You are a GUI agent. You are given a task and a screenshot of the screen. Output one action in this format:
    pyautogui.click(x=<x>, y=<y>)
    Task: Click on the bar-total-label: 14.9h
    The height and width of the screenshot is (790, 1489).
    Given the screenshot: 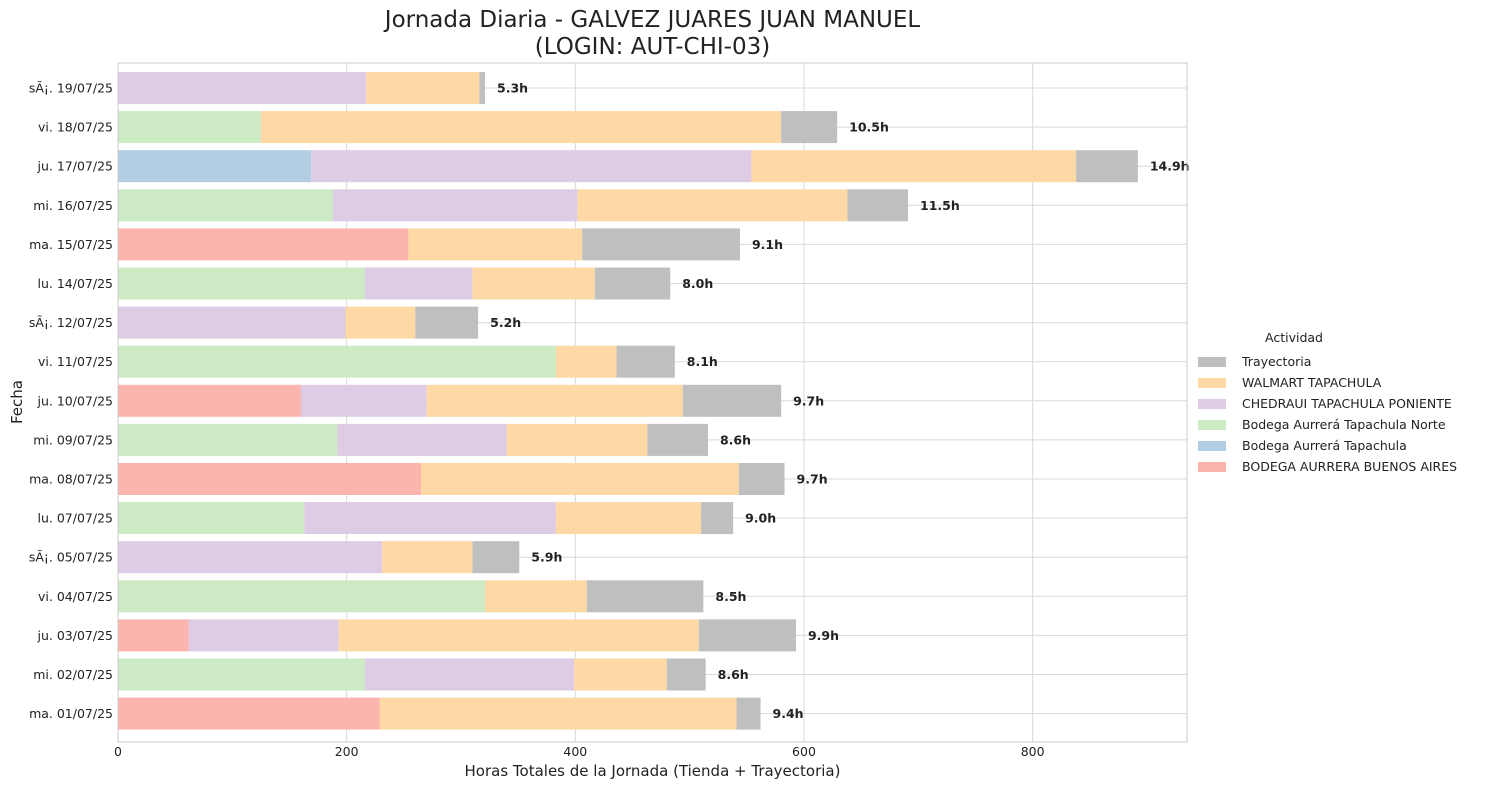 What is the action you would take?
    pyautogui.click(x=1170, y=166)
    